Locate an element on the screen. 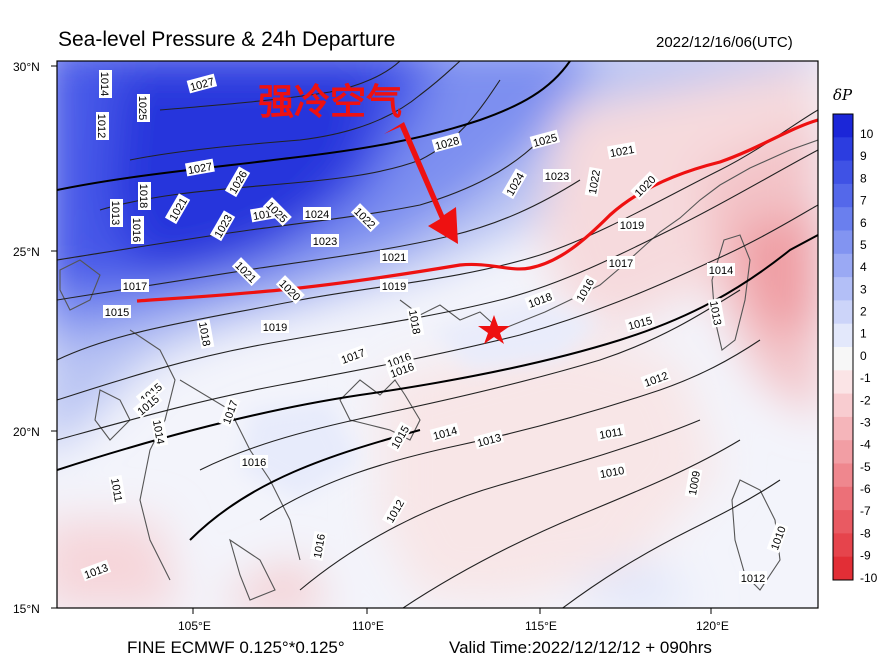 The height and width of the screenshot is (672, 894). colorbar-tick-label: -7 is located at coordinates (865, 511).